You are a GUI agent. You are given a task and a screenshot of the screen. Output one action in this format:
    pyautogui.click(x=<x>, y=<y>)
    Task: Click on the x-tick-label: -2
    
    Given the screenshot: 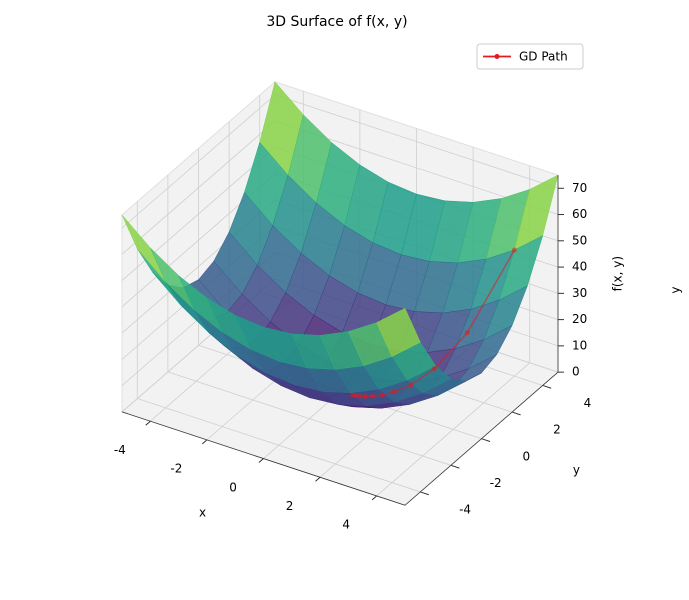 What is the action you would take?
    pyautogui.click(x=176, y=469)
    